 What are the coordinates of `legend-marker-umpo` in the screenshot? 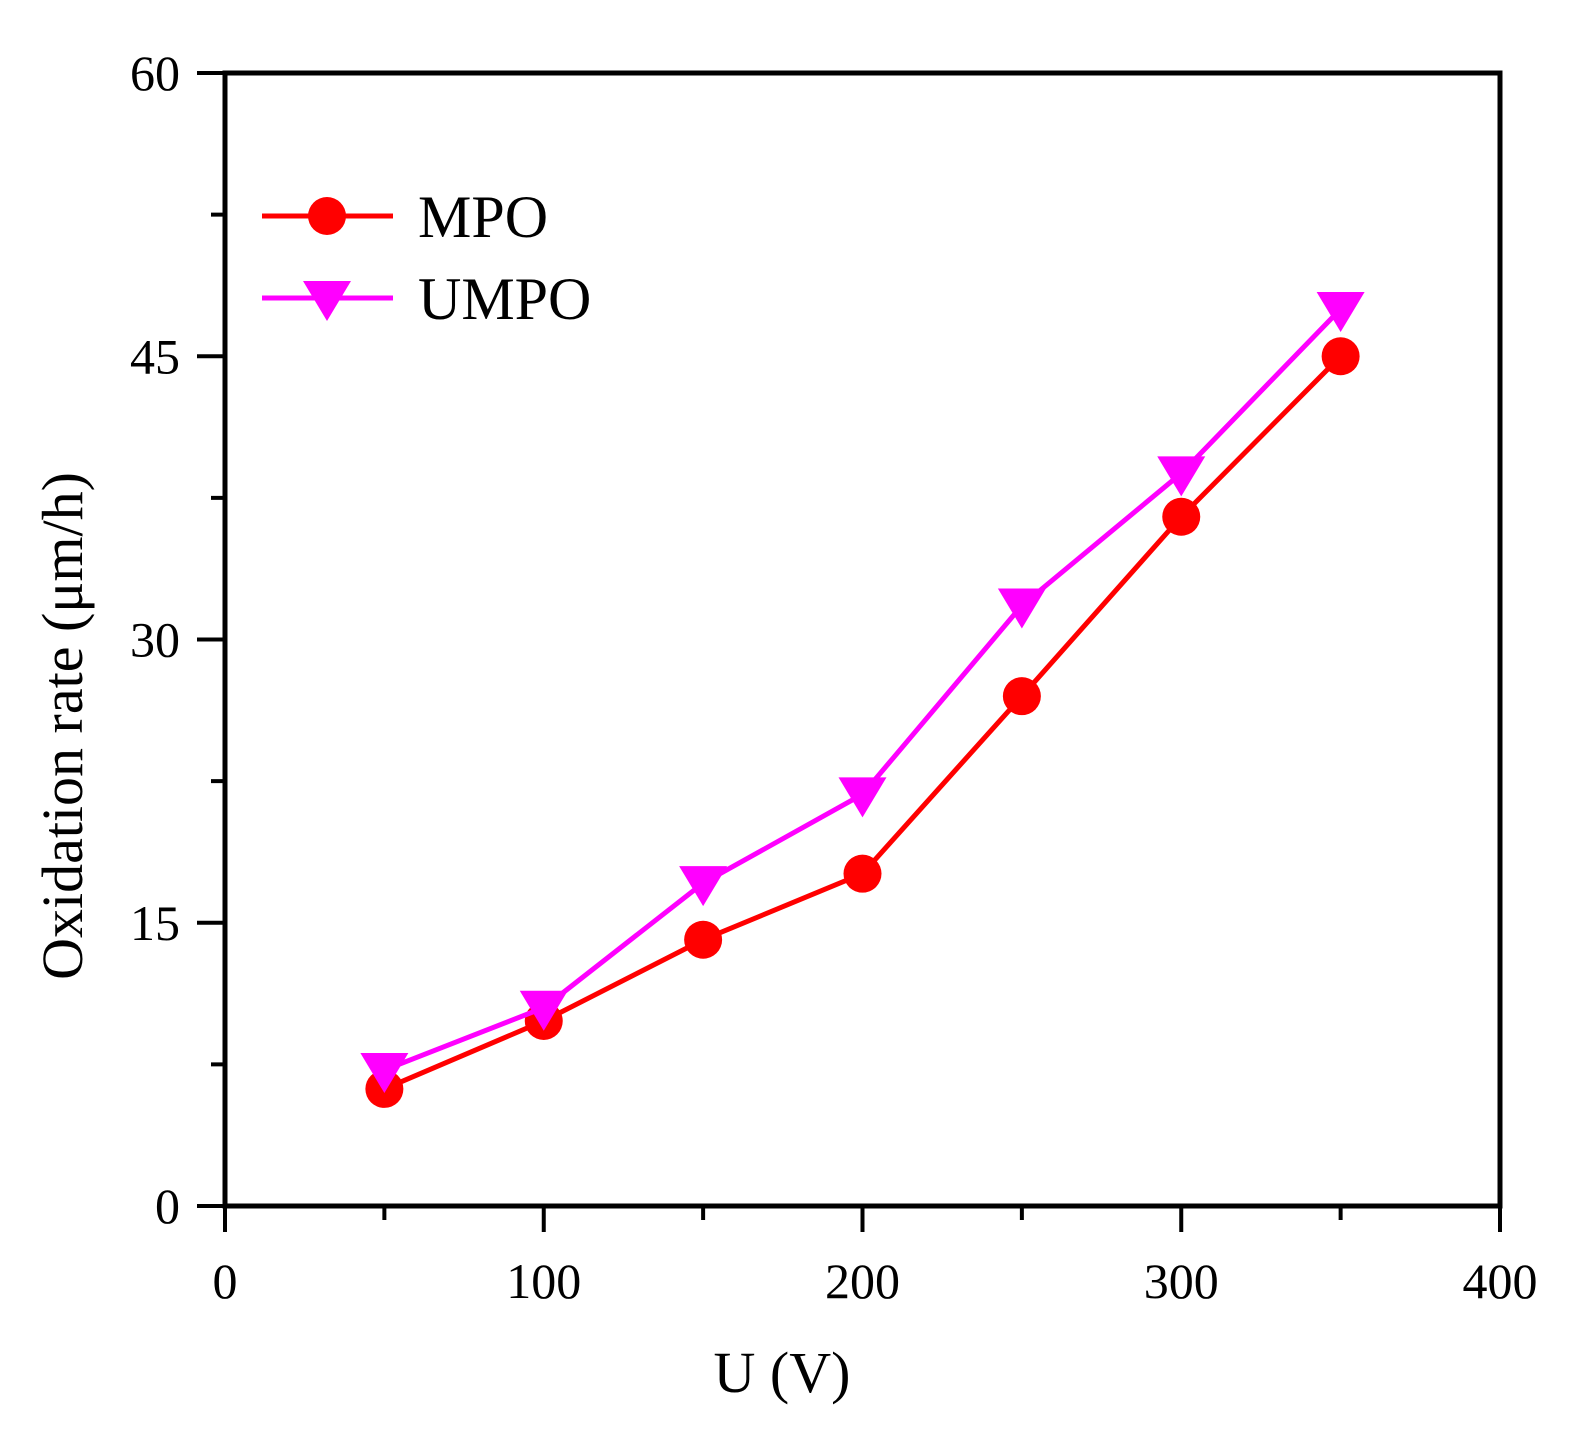 It's located at (327, 301).